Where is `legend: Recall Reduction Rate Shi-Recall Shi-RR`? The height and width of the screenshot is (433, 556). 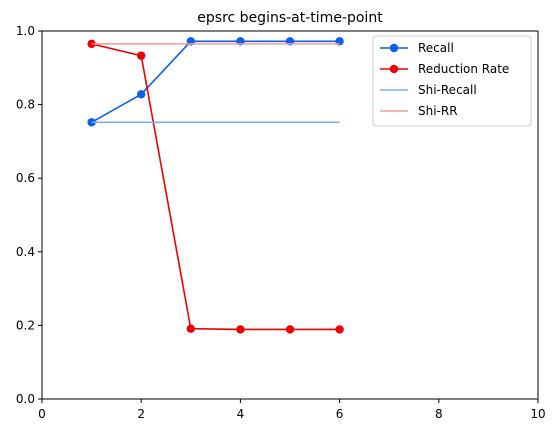 legend: Recall Reduction Rate Shi-Recall Shi-RR is located at coordinates (452, 81).